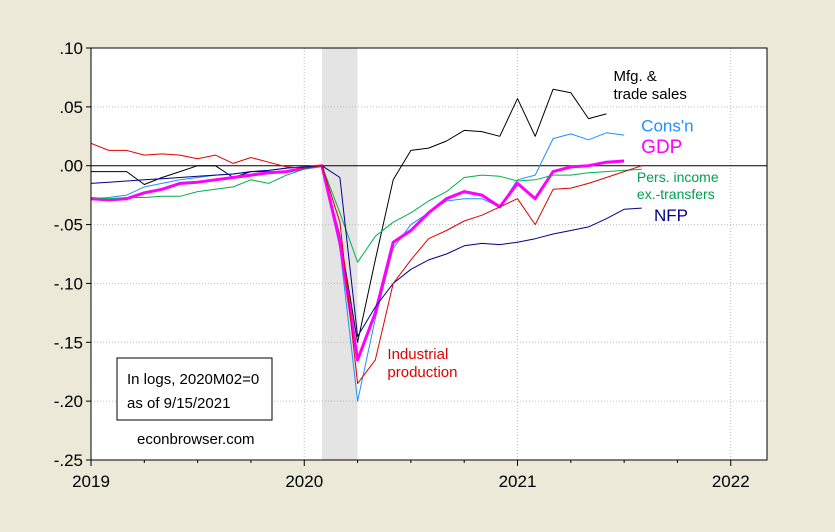 The height and width of the screenshot is (532, 835). What do you see at coordinates (68, 460) in the screenshot?
I see `y-tick-label: -.25` at bounding box center [68, 460].